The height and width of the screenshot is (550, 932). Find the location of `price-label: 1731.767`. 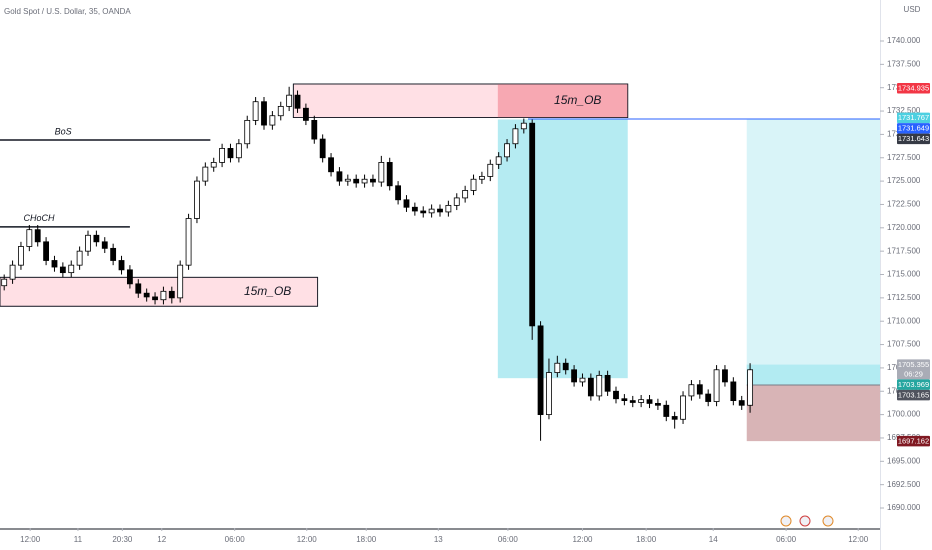

price-label: 1731.767 is located at coordinates (913, 117).